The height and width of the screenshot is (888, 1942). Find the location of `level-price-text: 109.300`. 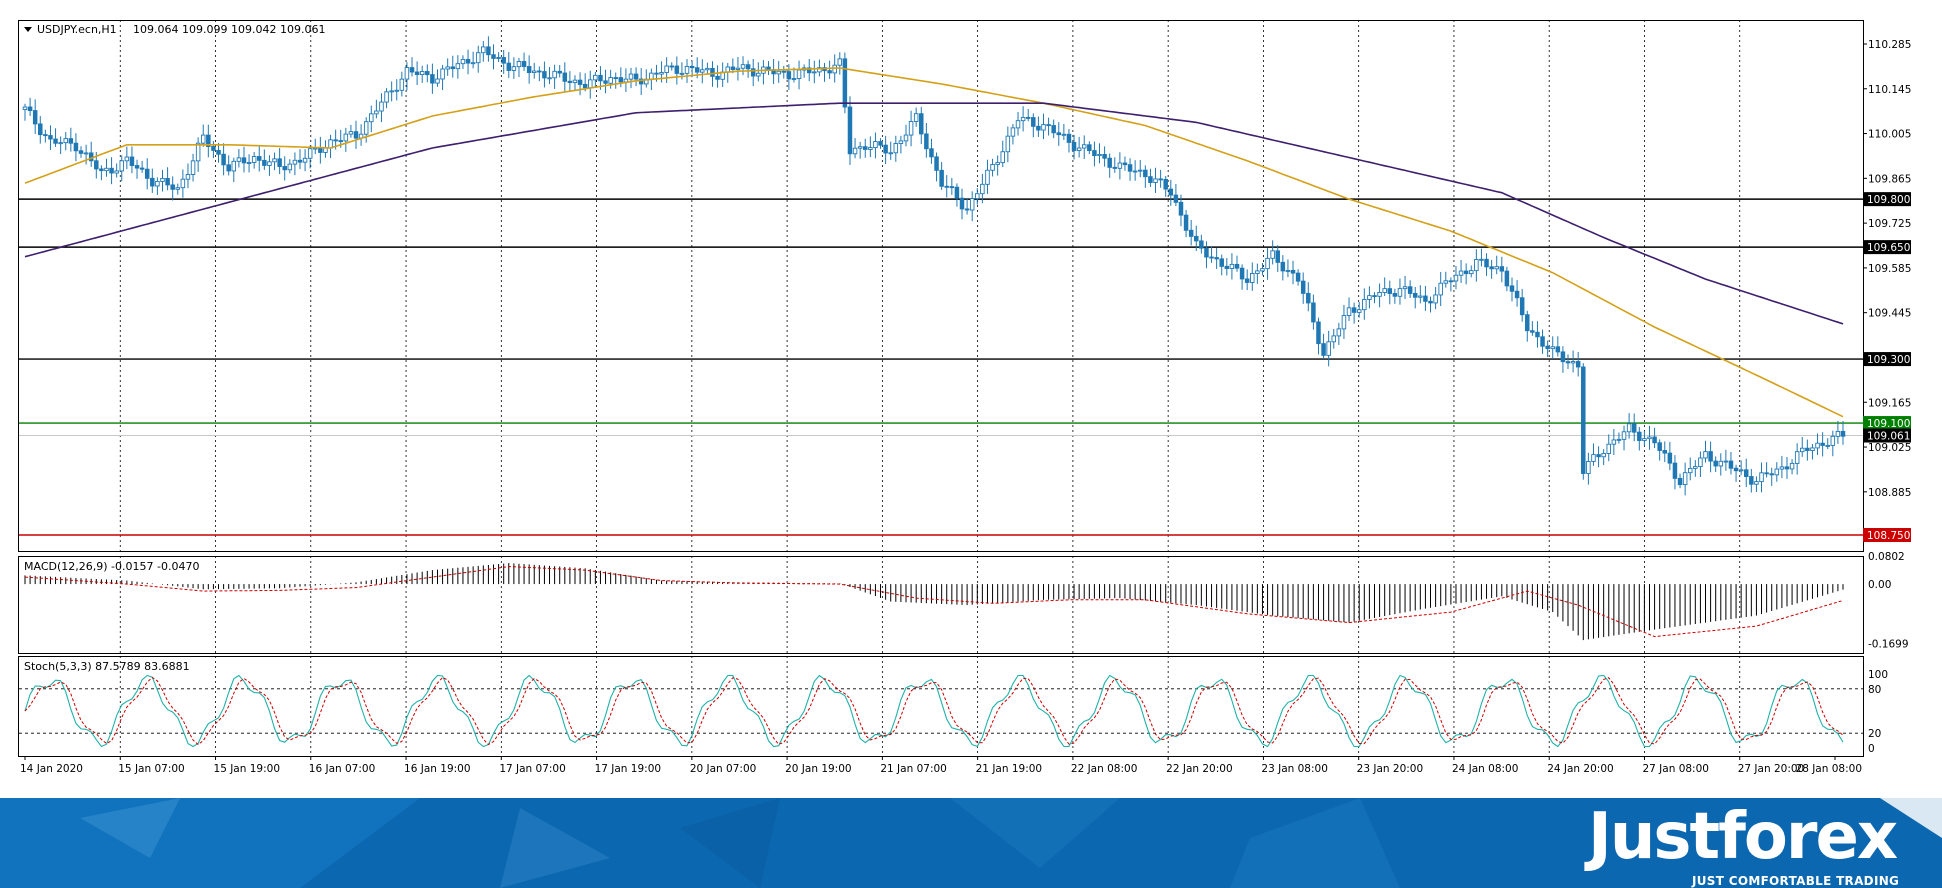

level-price-text: 109.300 is located at coordinates (1888, 360).